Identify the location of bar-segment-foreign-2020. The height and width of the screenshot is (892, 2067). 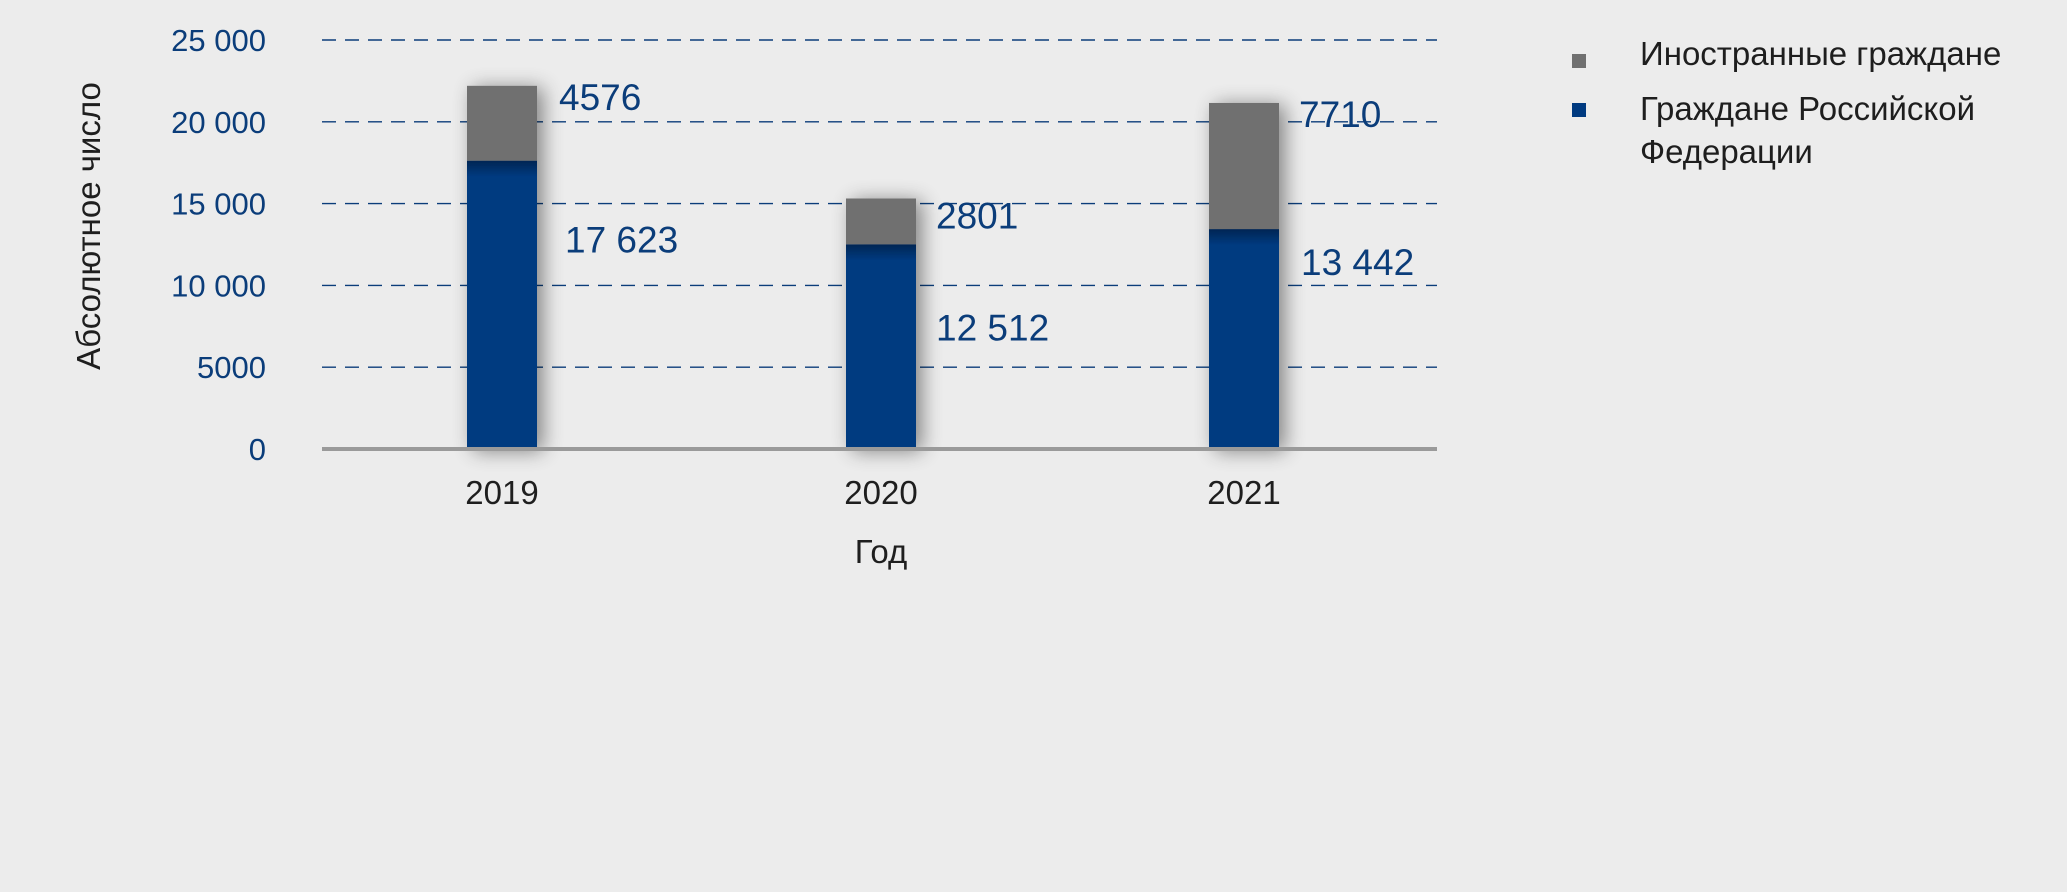
(881, 221).